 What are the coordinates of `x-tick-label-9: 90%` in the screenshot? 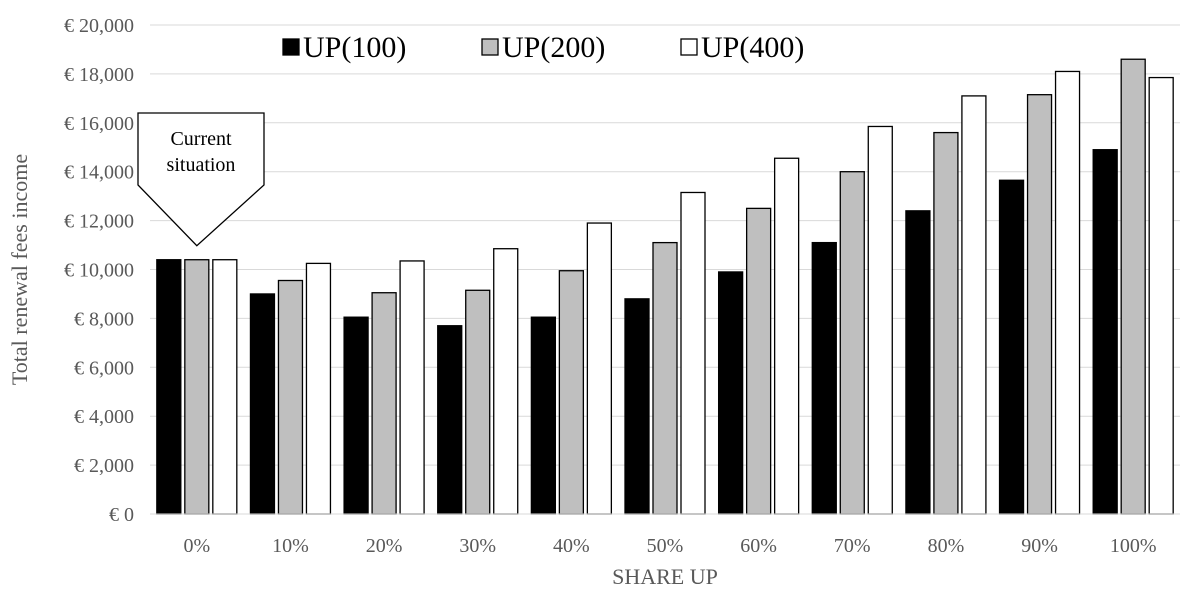 It's located at (1039, 546).